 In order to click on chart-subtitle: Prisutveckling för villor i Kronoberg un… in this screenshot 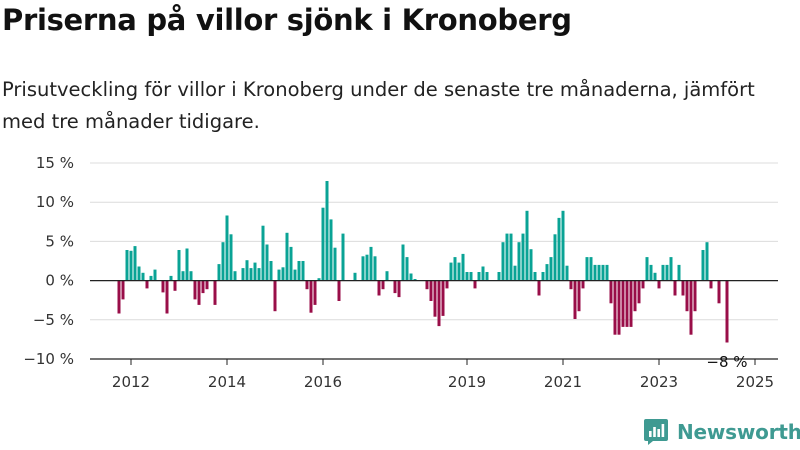, I will do `click(378, 105)`.